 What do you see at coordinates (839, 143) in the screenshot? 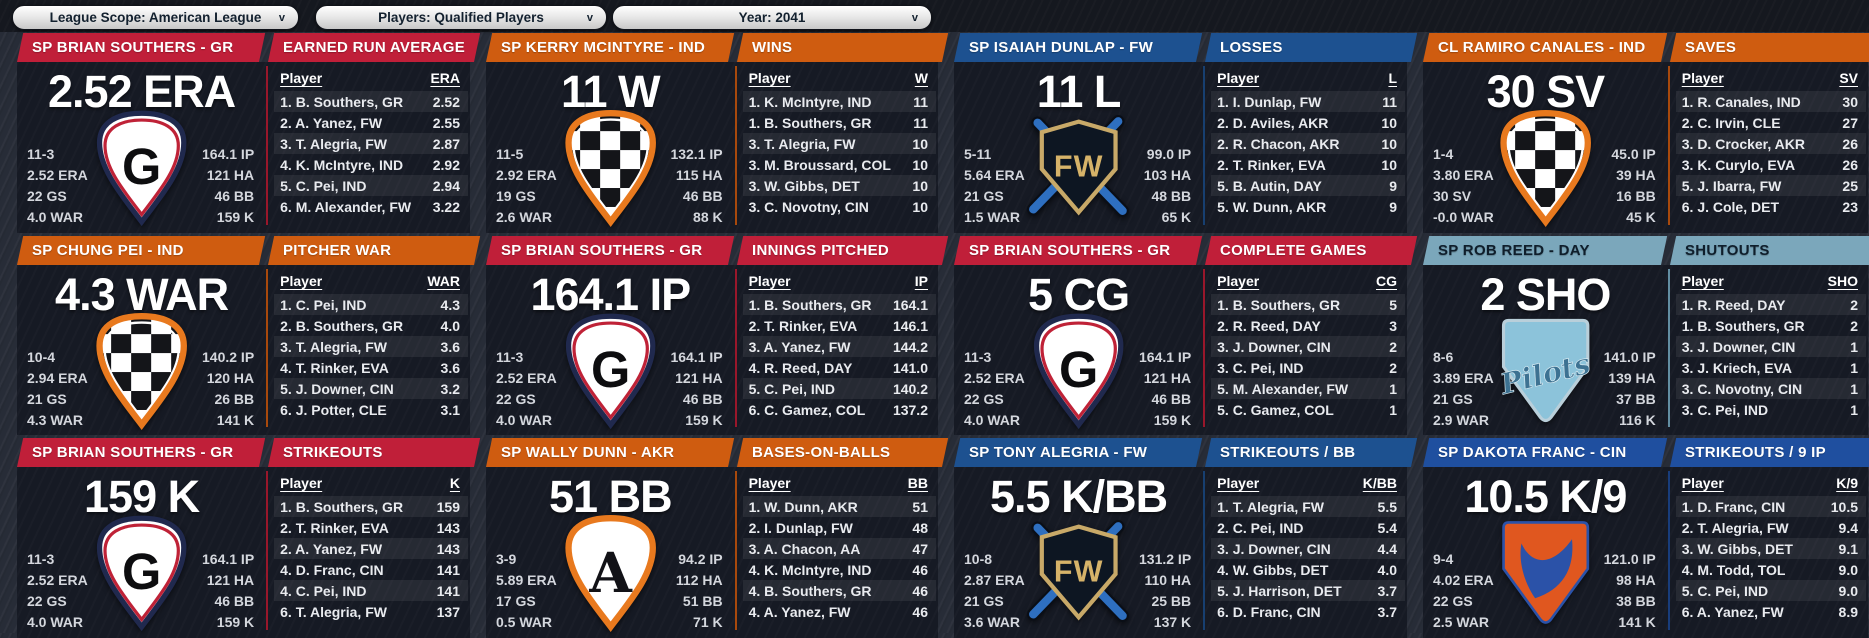
I see `leaderboard-row: 3. T. Alegria, FW 10` at bounding box center [839, 143].